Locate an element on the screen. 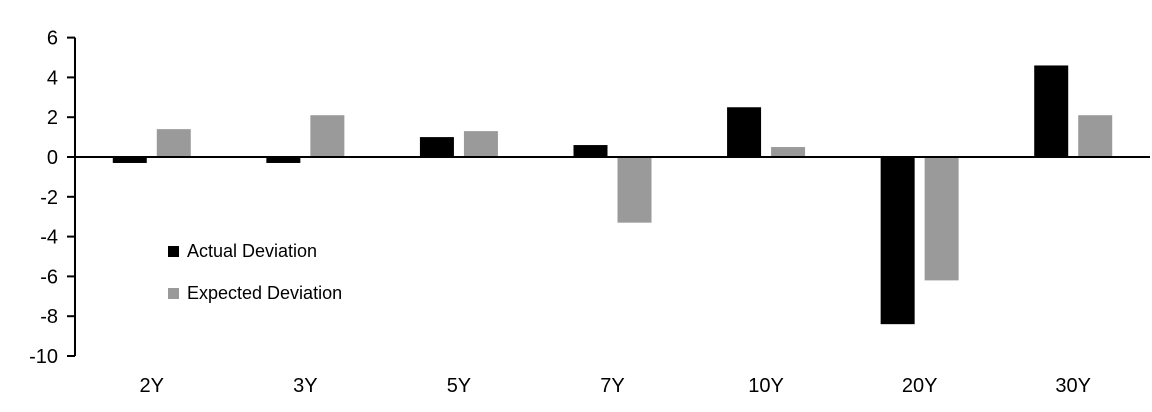 The height and width of the screenshot is (412, 1152). x-label-3Y: 3Y is located at coordinates (305, 386).